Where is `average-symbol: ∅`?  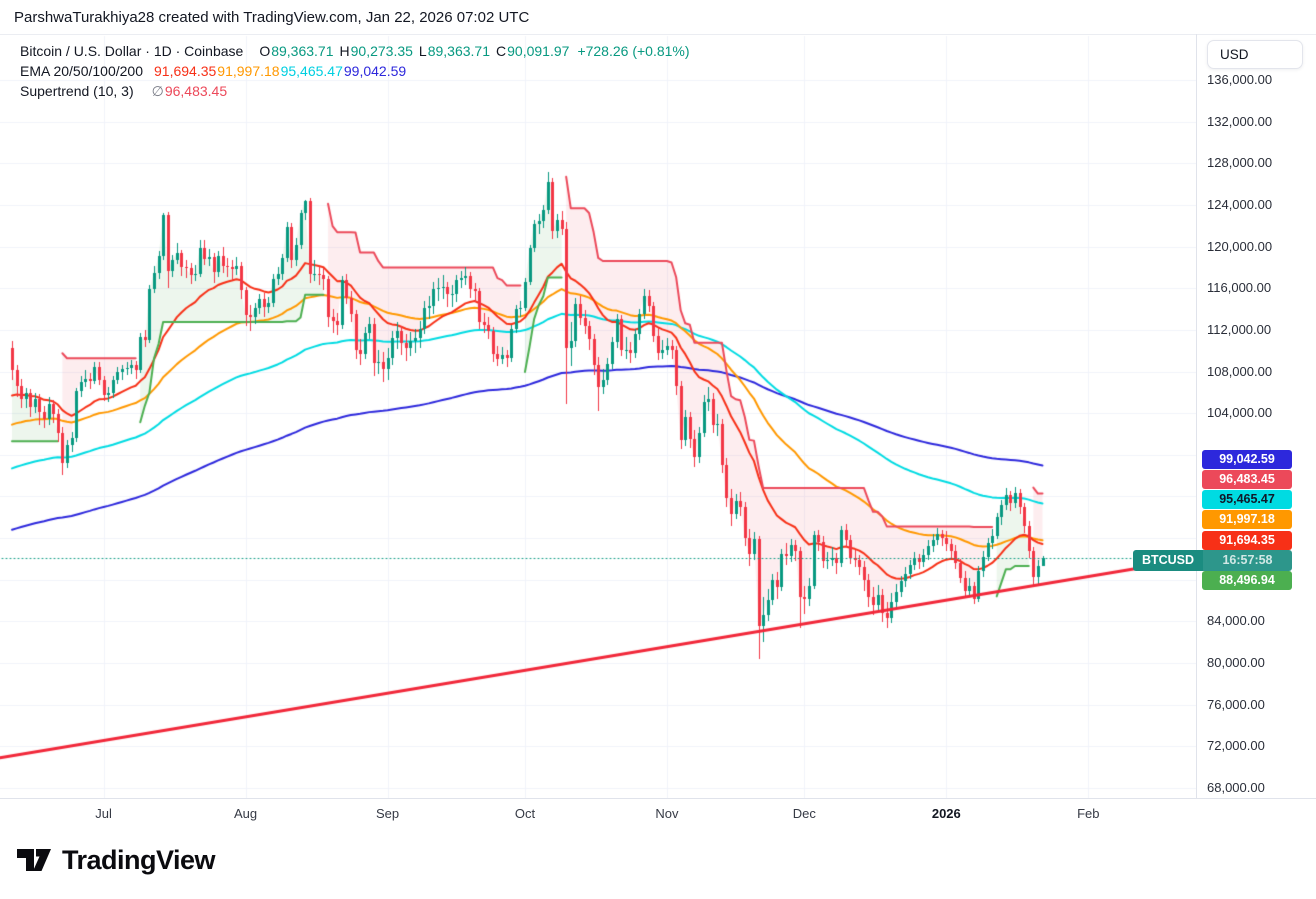 average-symbol: ∅ is located at coordinates (157, 91).